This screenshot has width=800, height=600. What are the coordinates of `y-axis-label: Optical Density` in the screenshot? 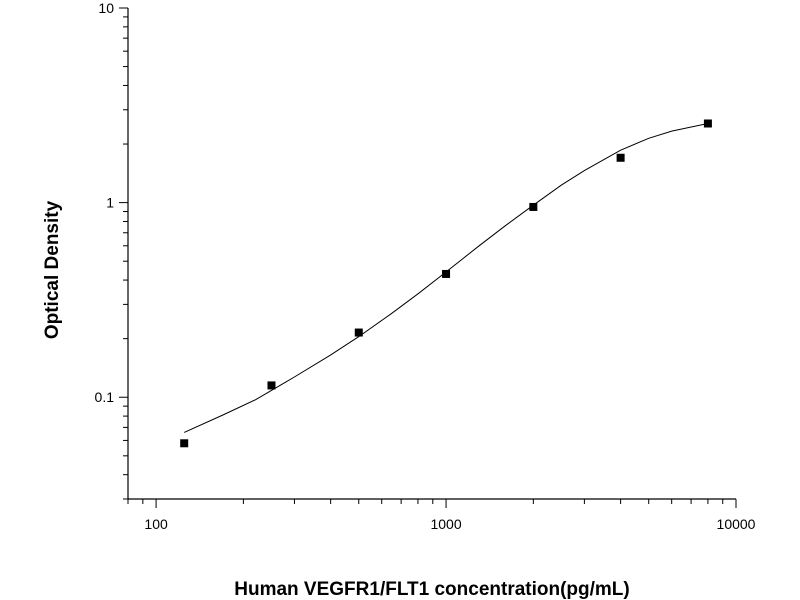 It's located at (52, 269).